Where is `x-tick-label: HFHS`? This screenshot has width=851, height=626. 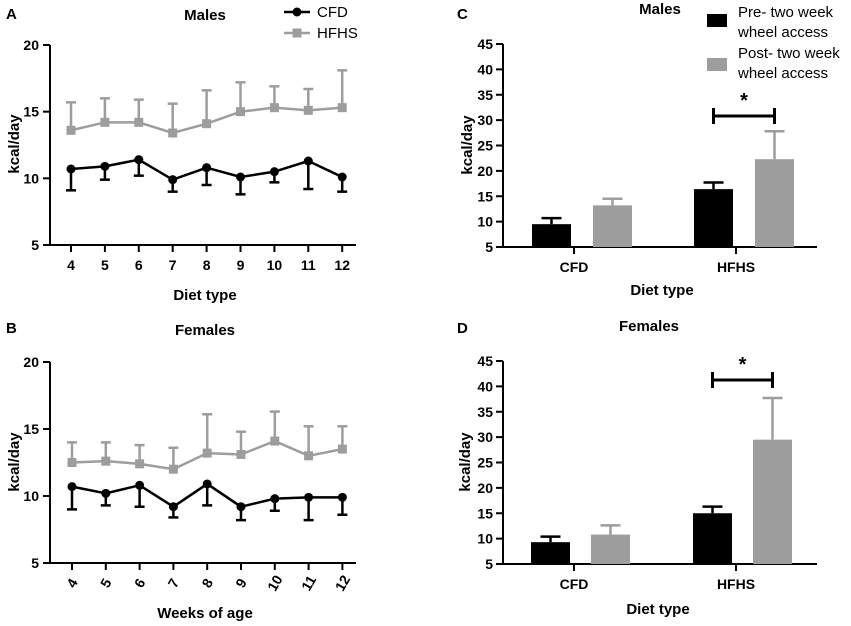 x-tick-label: HFHS is located at coordinates (736, 584).